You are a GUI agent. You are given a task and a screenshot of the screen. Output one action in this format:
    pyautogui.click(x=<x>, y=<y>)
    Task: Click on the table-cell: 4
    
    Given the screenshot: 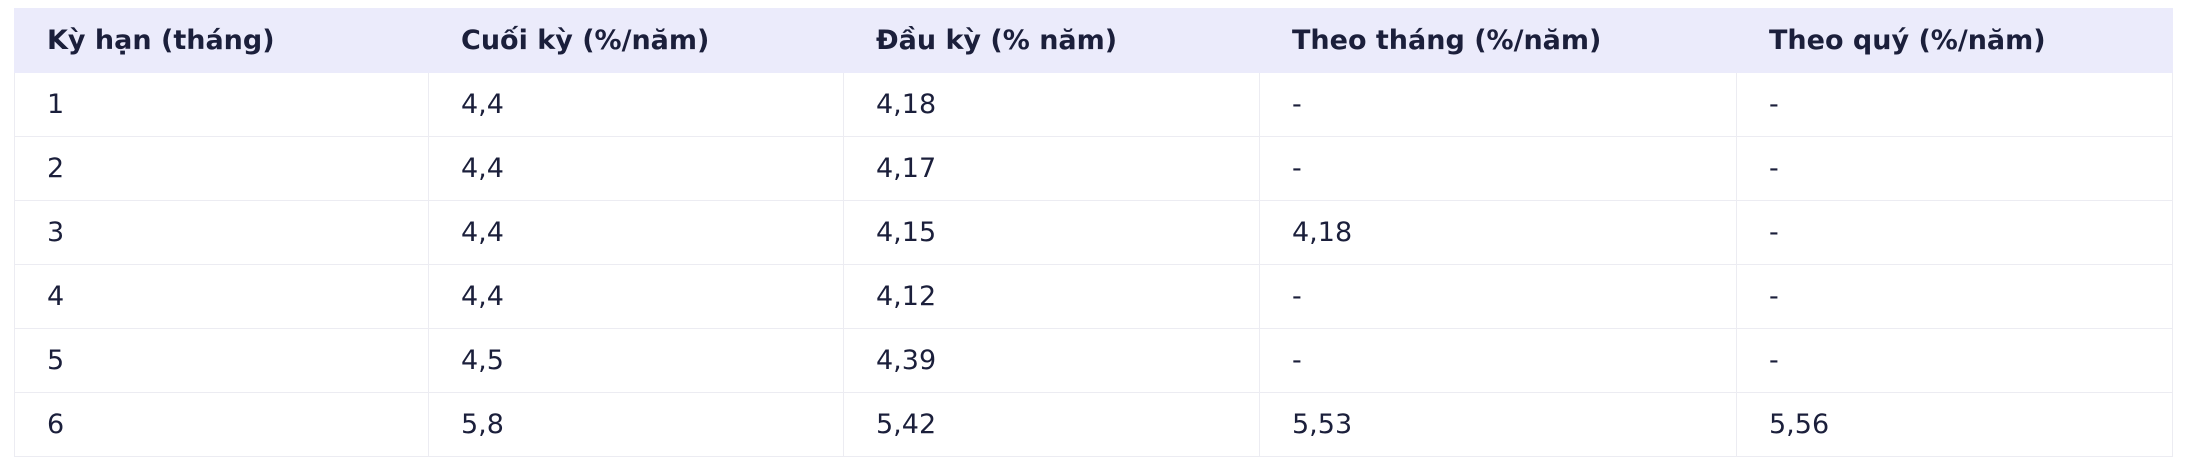 What is the action you would take?
    pyautogui.click(x=221, y=296)
    